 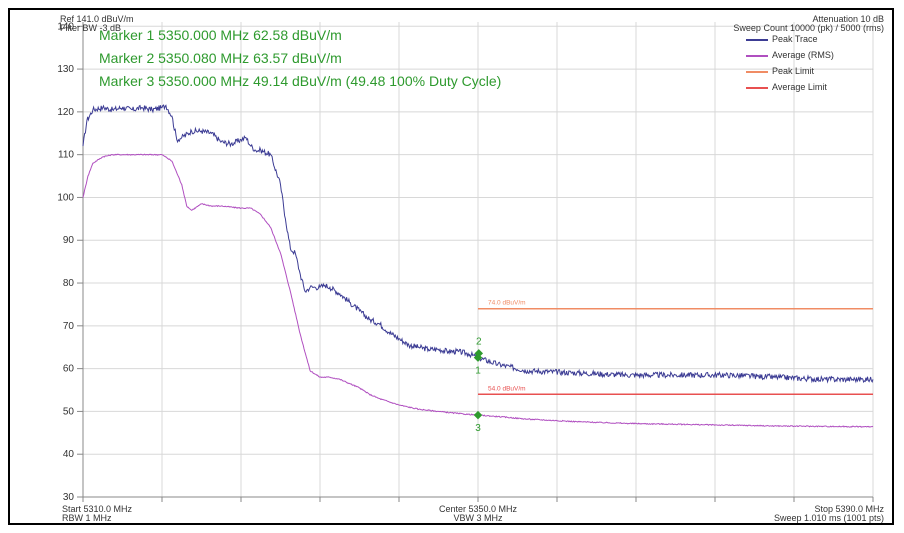 What do you see at coordinates (69, 326) in the screenshot?
I see `y-tick-label: 70` at bounding box center [69, 326].